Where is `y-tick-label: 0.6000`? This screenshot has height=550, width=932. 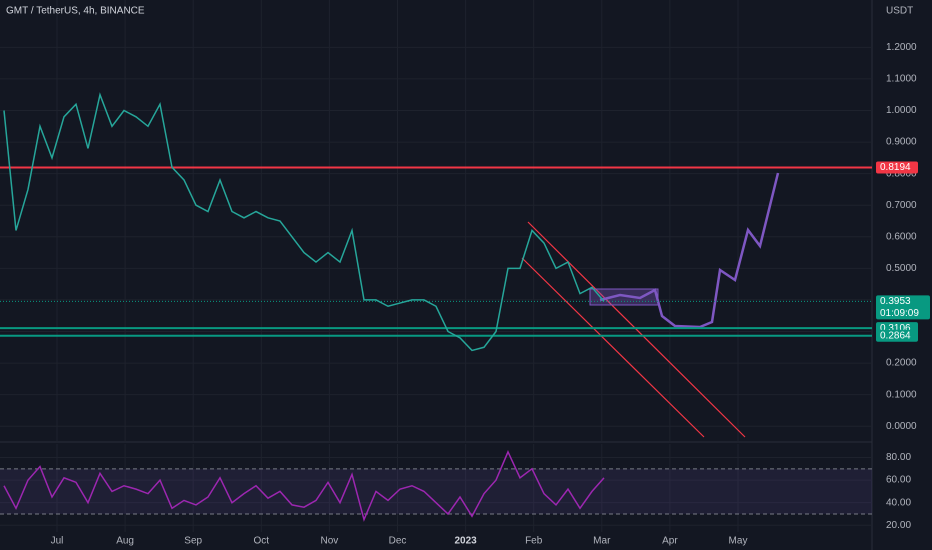 y-tick-label: 0.6000 is located at coordinates (901, 236).